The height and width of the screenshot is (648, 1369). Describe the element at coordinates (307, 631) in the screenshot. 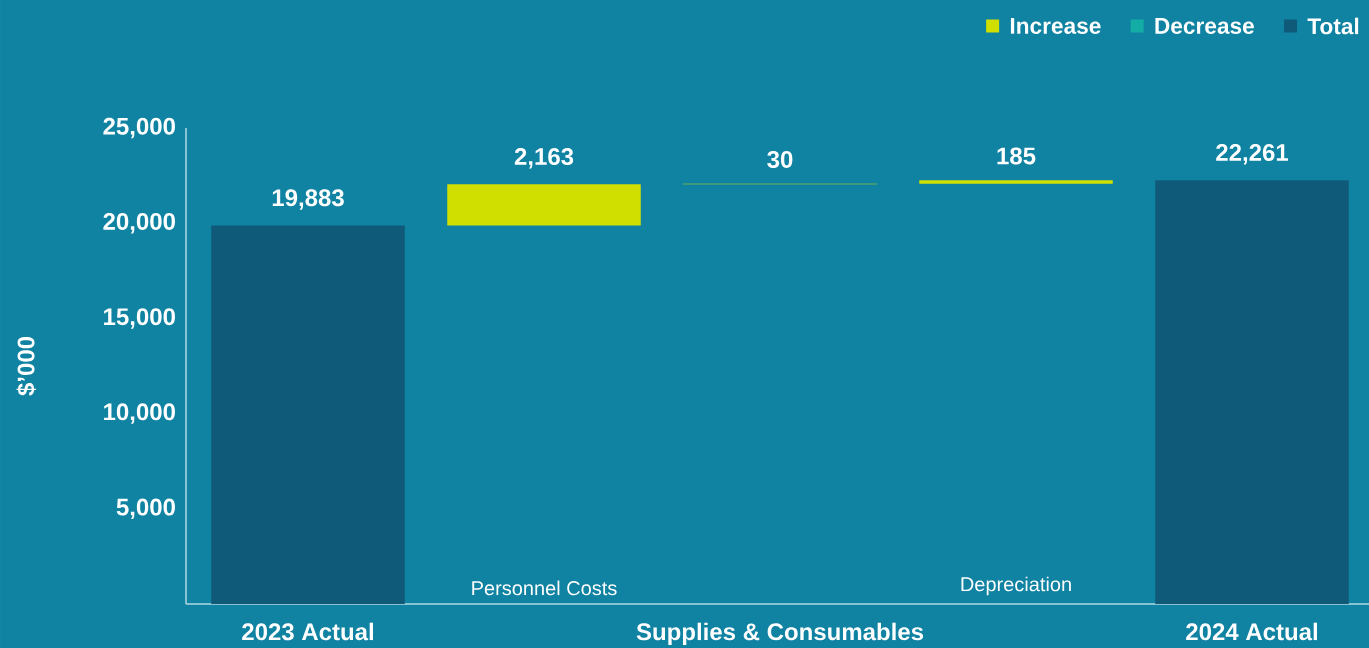

I see `x-tick-label: 2023 Actual` at that location.